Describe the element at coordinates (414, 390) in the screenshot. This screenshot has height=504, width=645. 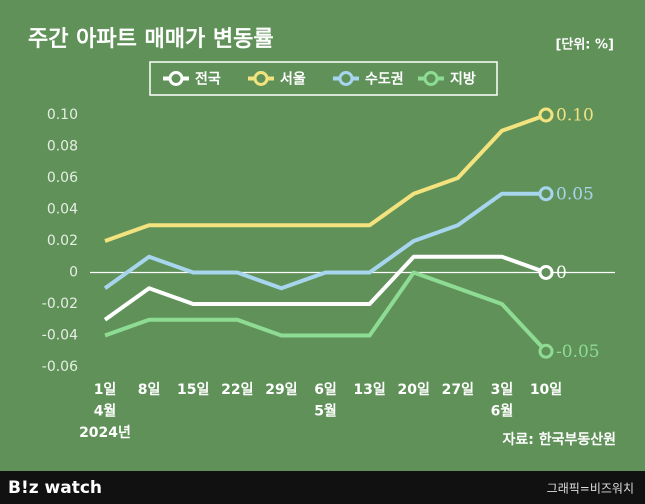
I see `x-tick-label: 20일` at that location.